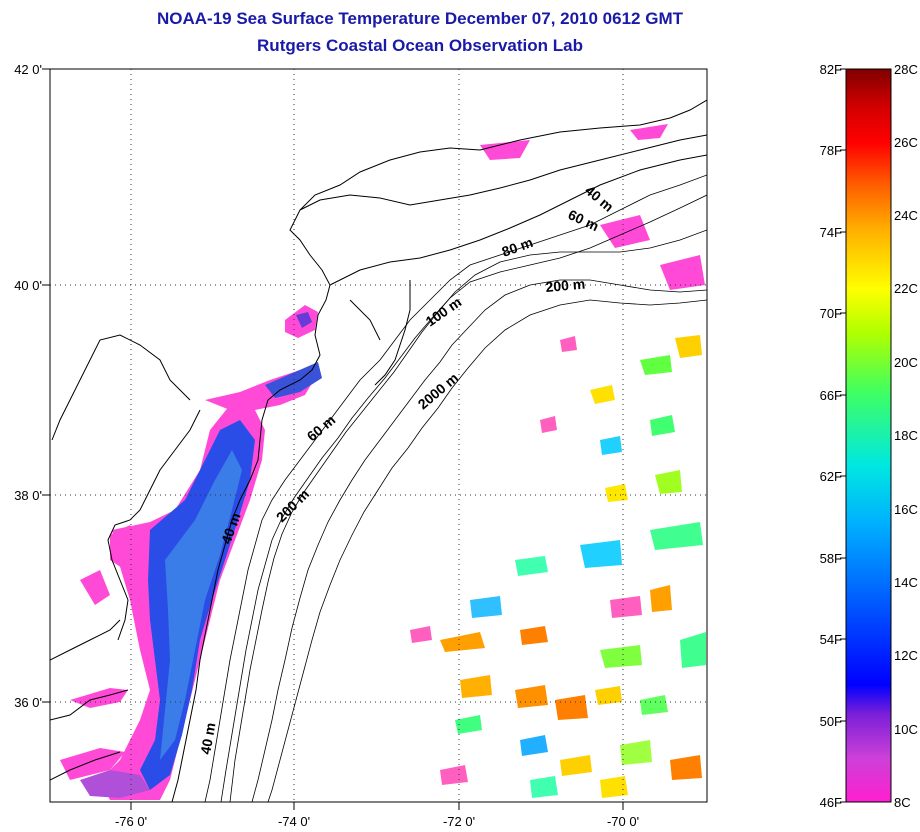 The width and height of the screenshot is (920, 832). I want to click on colorbar-c-label: 8C, so click(902, 802).